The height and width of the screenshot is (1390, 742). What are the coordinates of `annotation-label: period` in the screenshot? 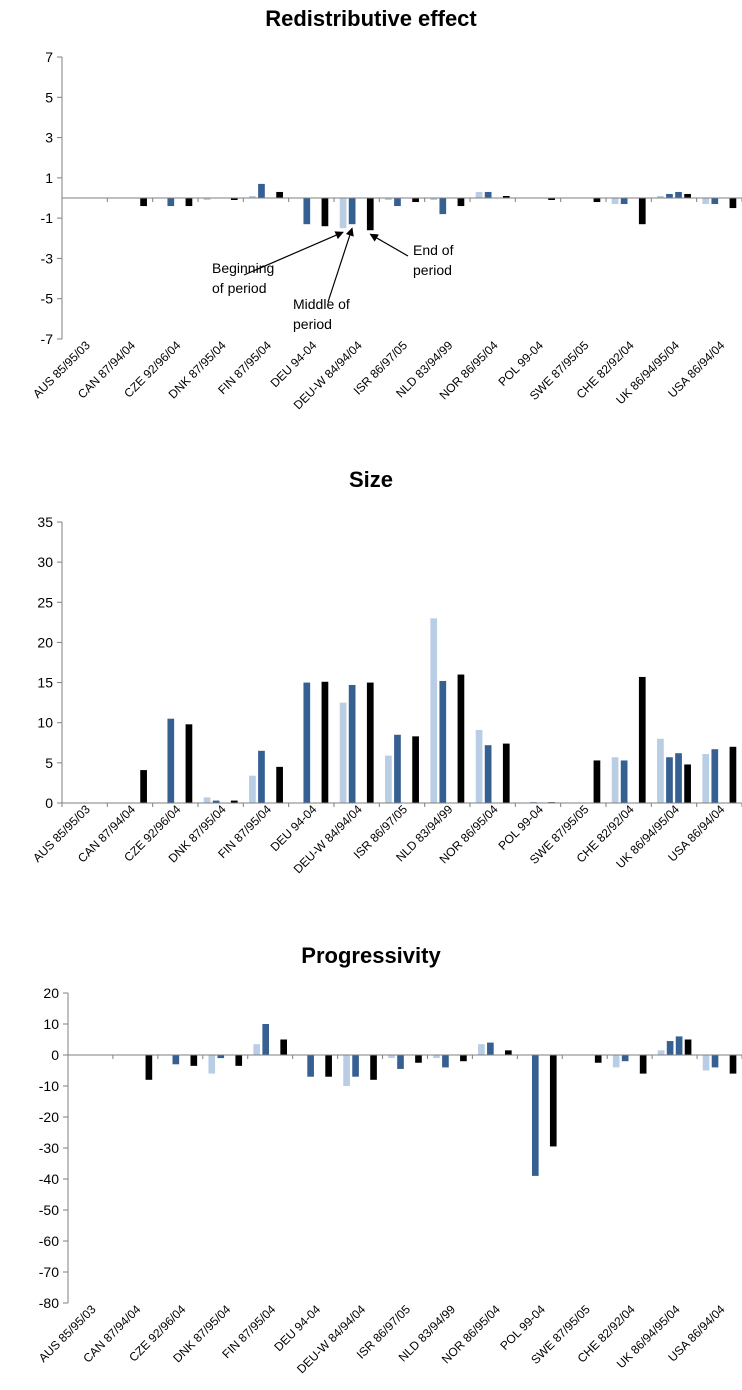 It's located at (312, 324).